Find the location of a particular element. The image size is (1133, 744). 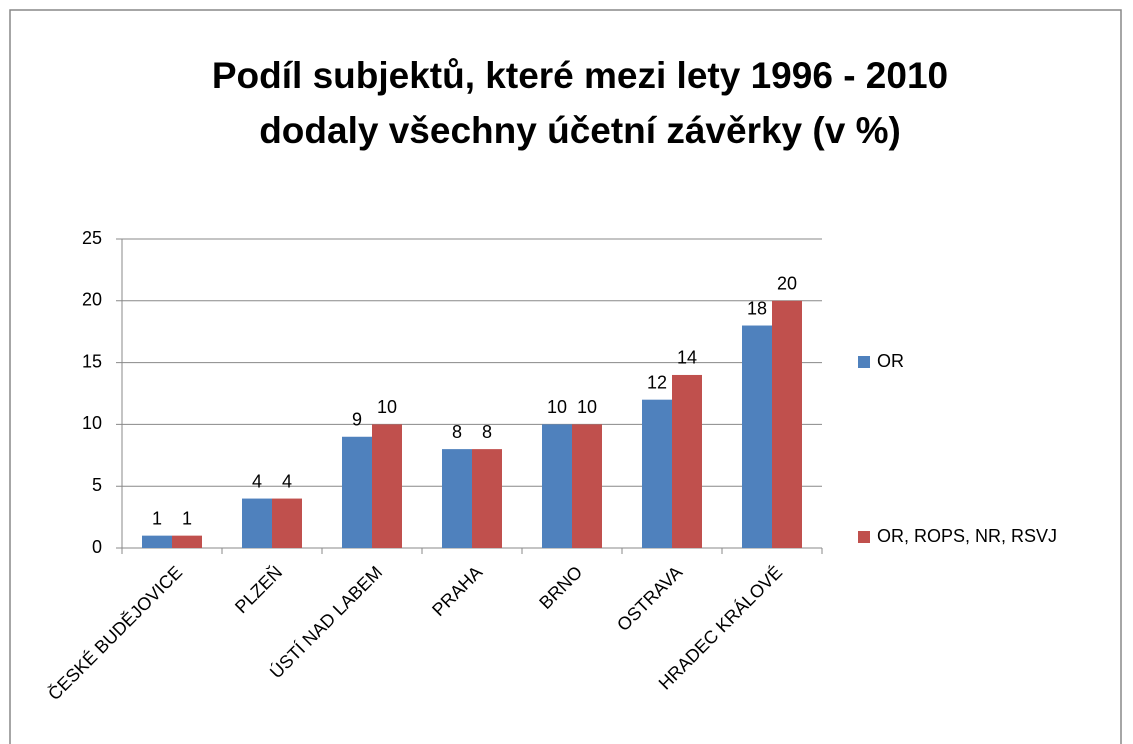

data-label: 12 is located at coordinates (657, 382).